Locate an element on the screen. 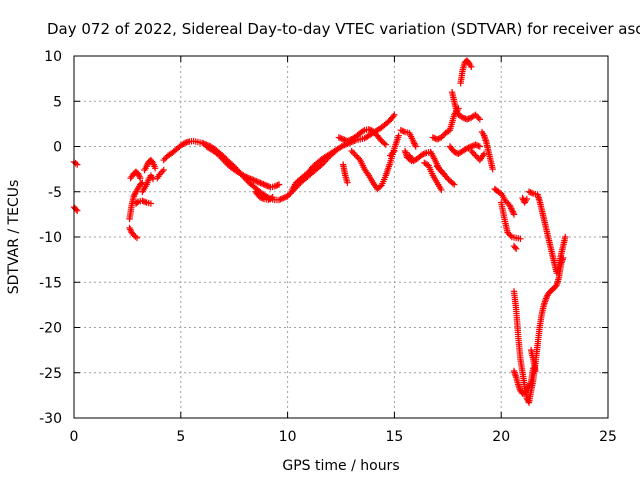 The image size is (640, 480). y-tick-label: 5 is located at coordinates (57, 102).